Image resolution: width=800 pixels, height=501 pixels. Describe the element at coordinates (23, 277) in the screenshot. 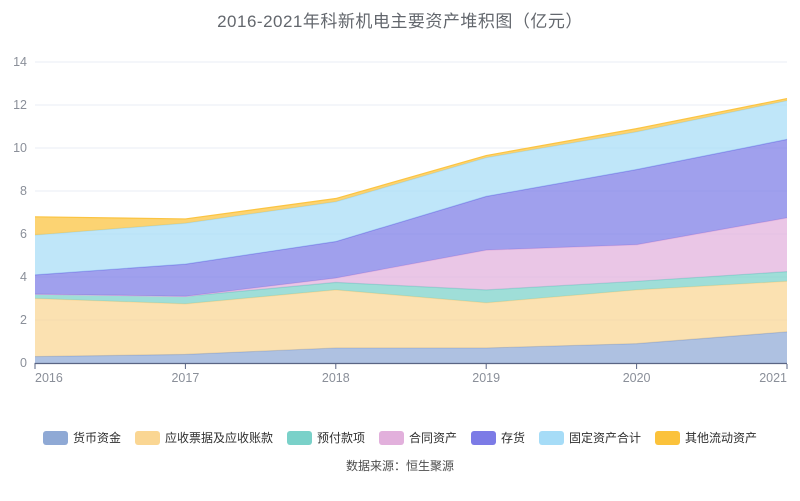

I see `y-tick-label-4: 4` at that location.